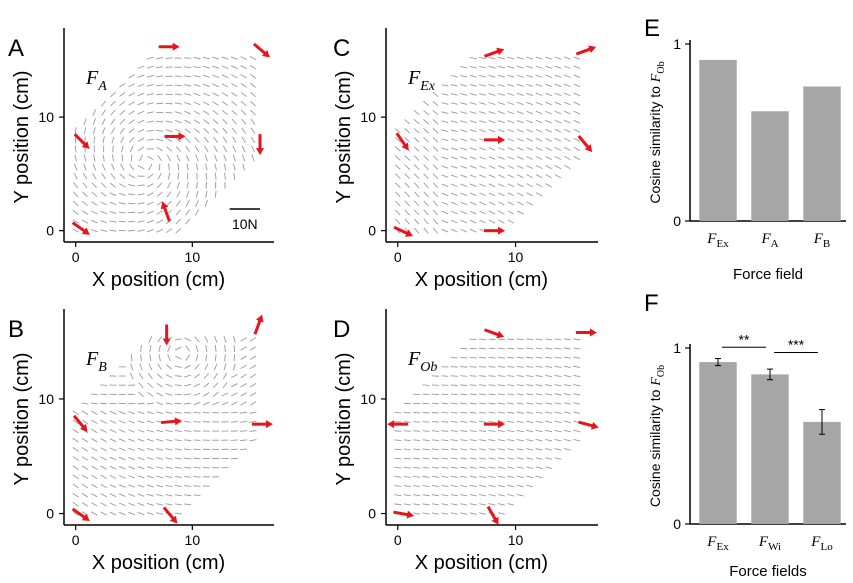 This screenshot has height=583, width=853. What do you see at coordinates (656, 78) in the screenshot?
I see `y-axis-title-main: F` at bounding box center [656, 78].